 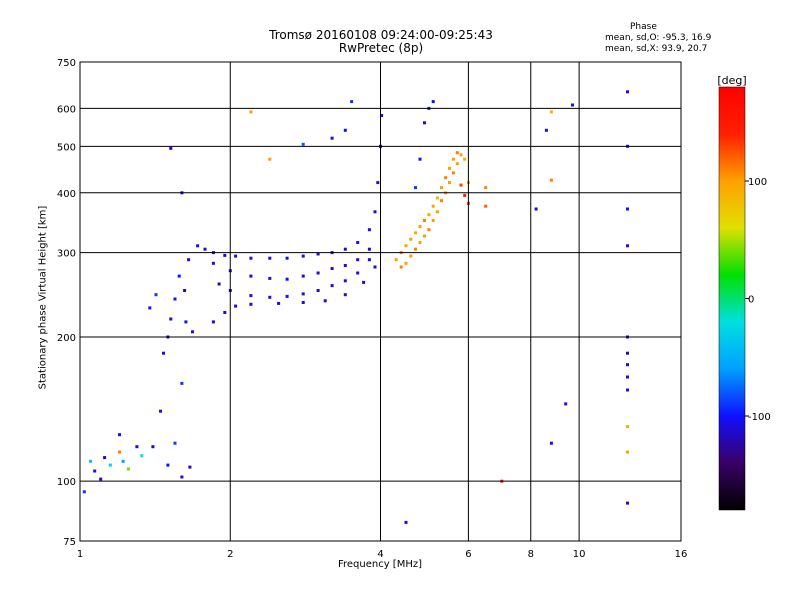 What do you see at coordinates (731, 80) in the screenshot?
I see `colorbar-label: [deg]` at bounding box center [731, 80].